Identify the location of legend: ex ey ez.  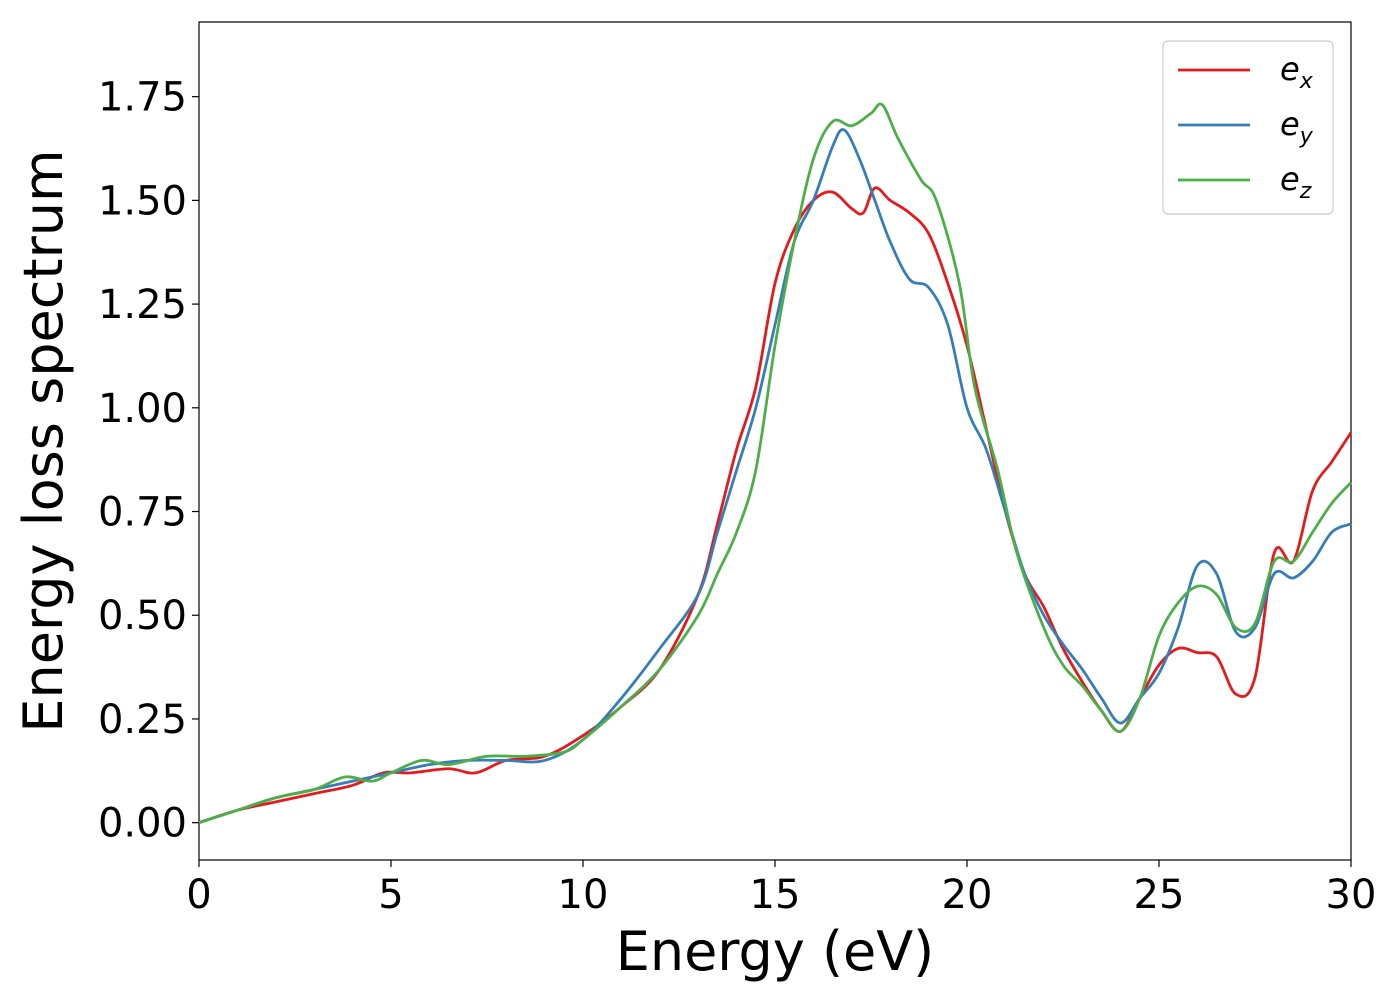
(1248, 127).